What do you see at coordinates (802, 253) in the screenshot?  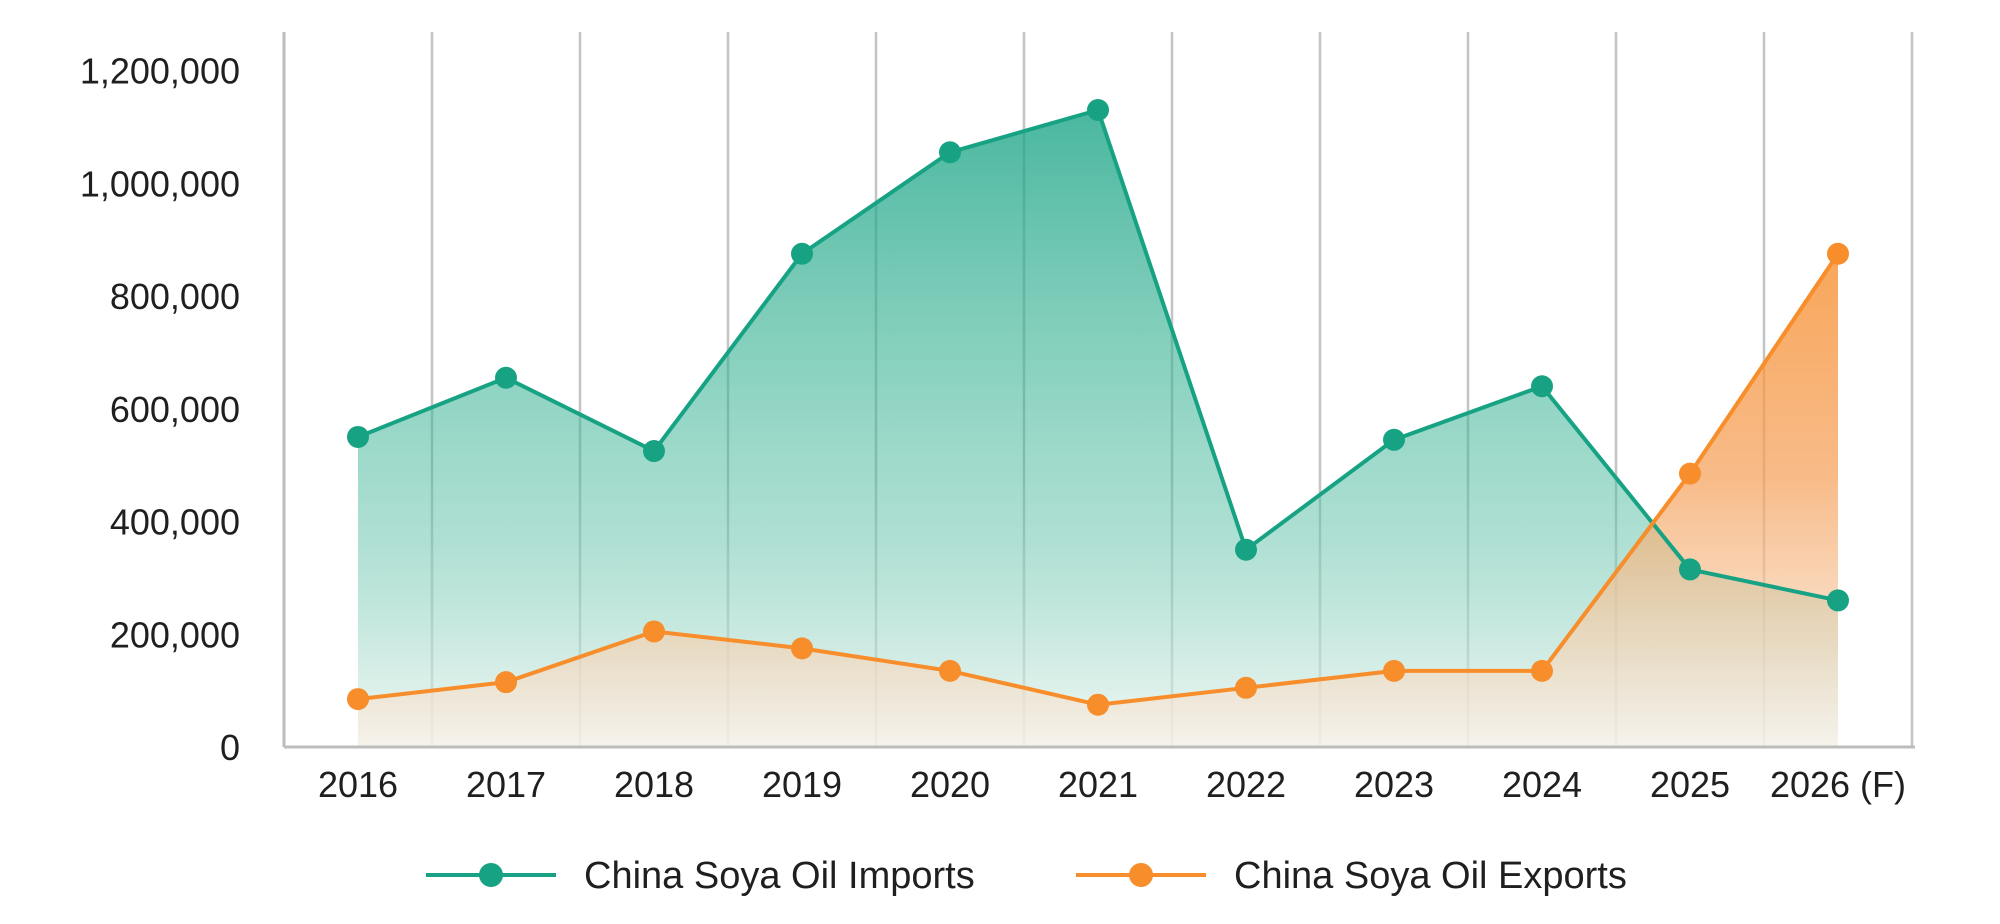 I see `data-point-imports-2019` at bounding box center [802, 253].